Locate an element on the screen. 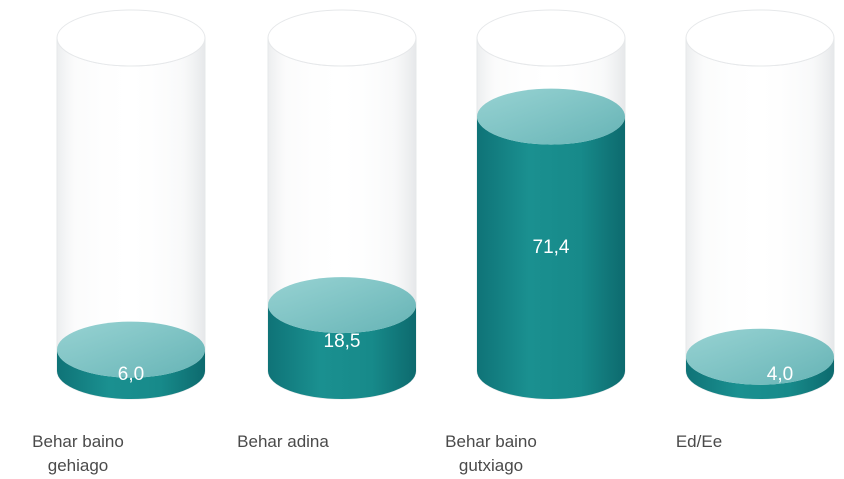 Image resolution: width=844 pixels, height=479 pixels. value-label-1: 18,5 is located at coordinates (342, 341).